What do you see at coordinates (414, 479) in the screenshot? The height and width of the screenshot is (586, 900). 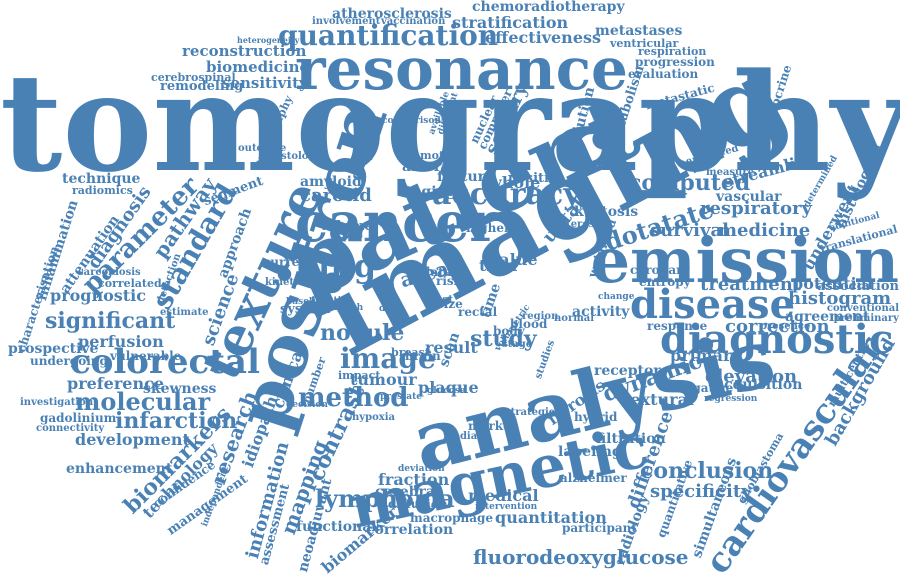 I see `word-fraction: fraction` at bounding box center [414, 479].